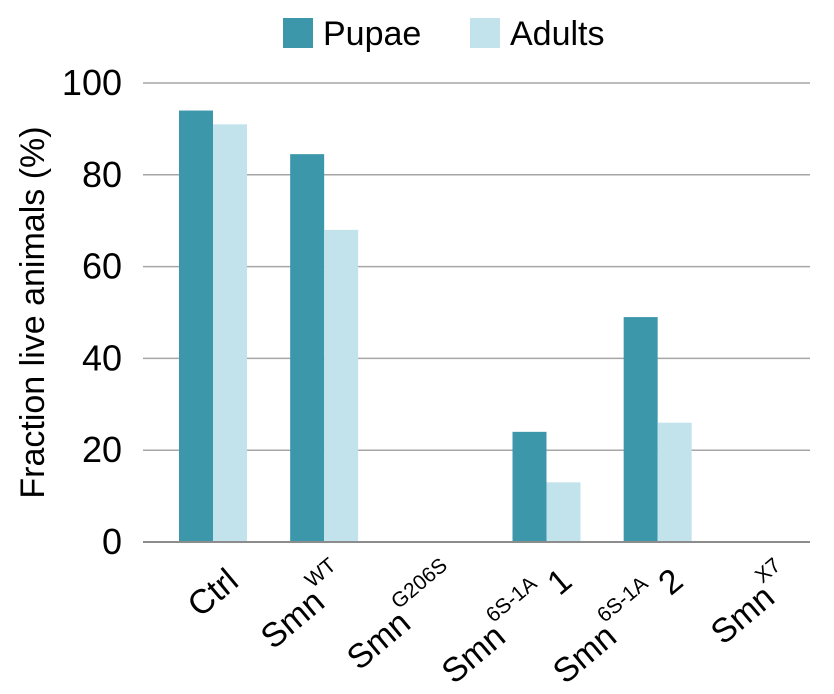  What do you see at coordinates (485, 33) in the screenshot?
I see `legend-swatch-adults` at bounding box center [485, 33].